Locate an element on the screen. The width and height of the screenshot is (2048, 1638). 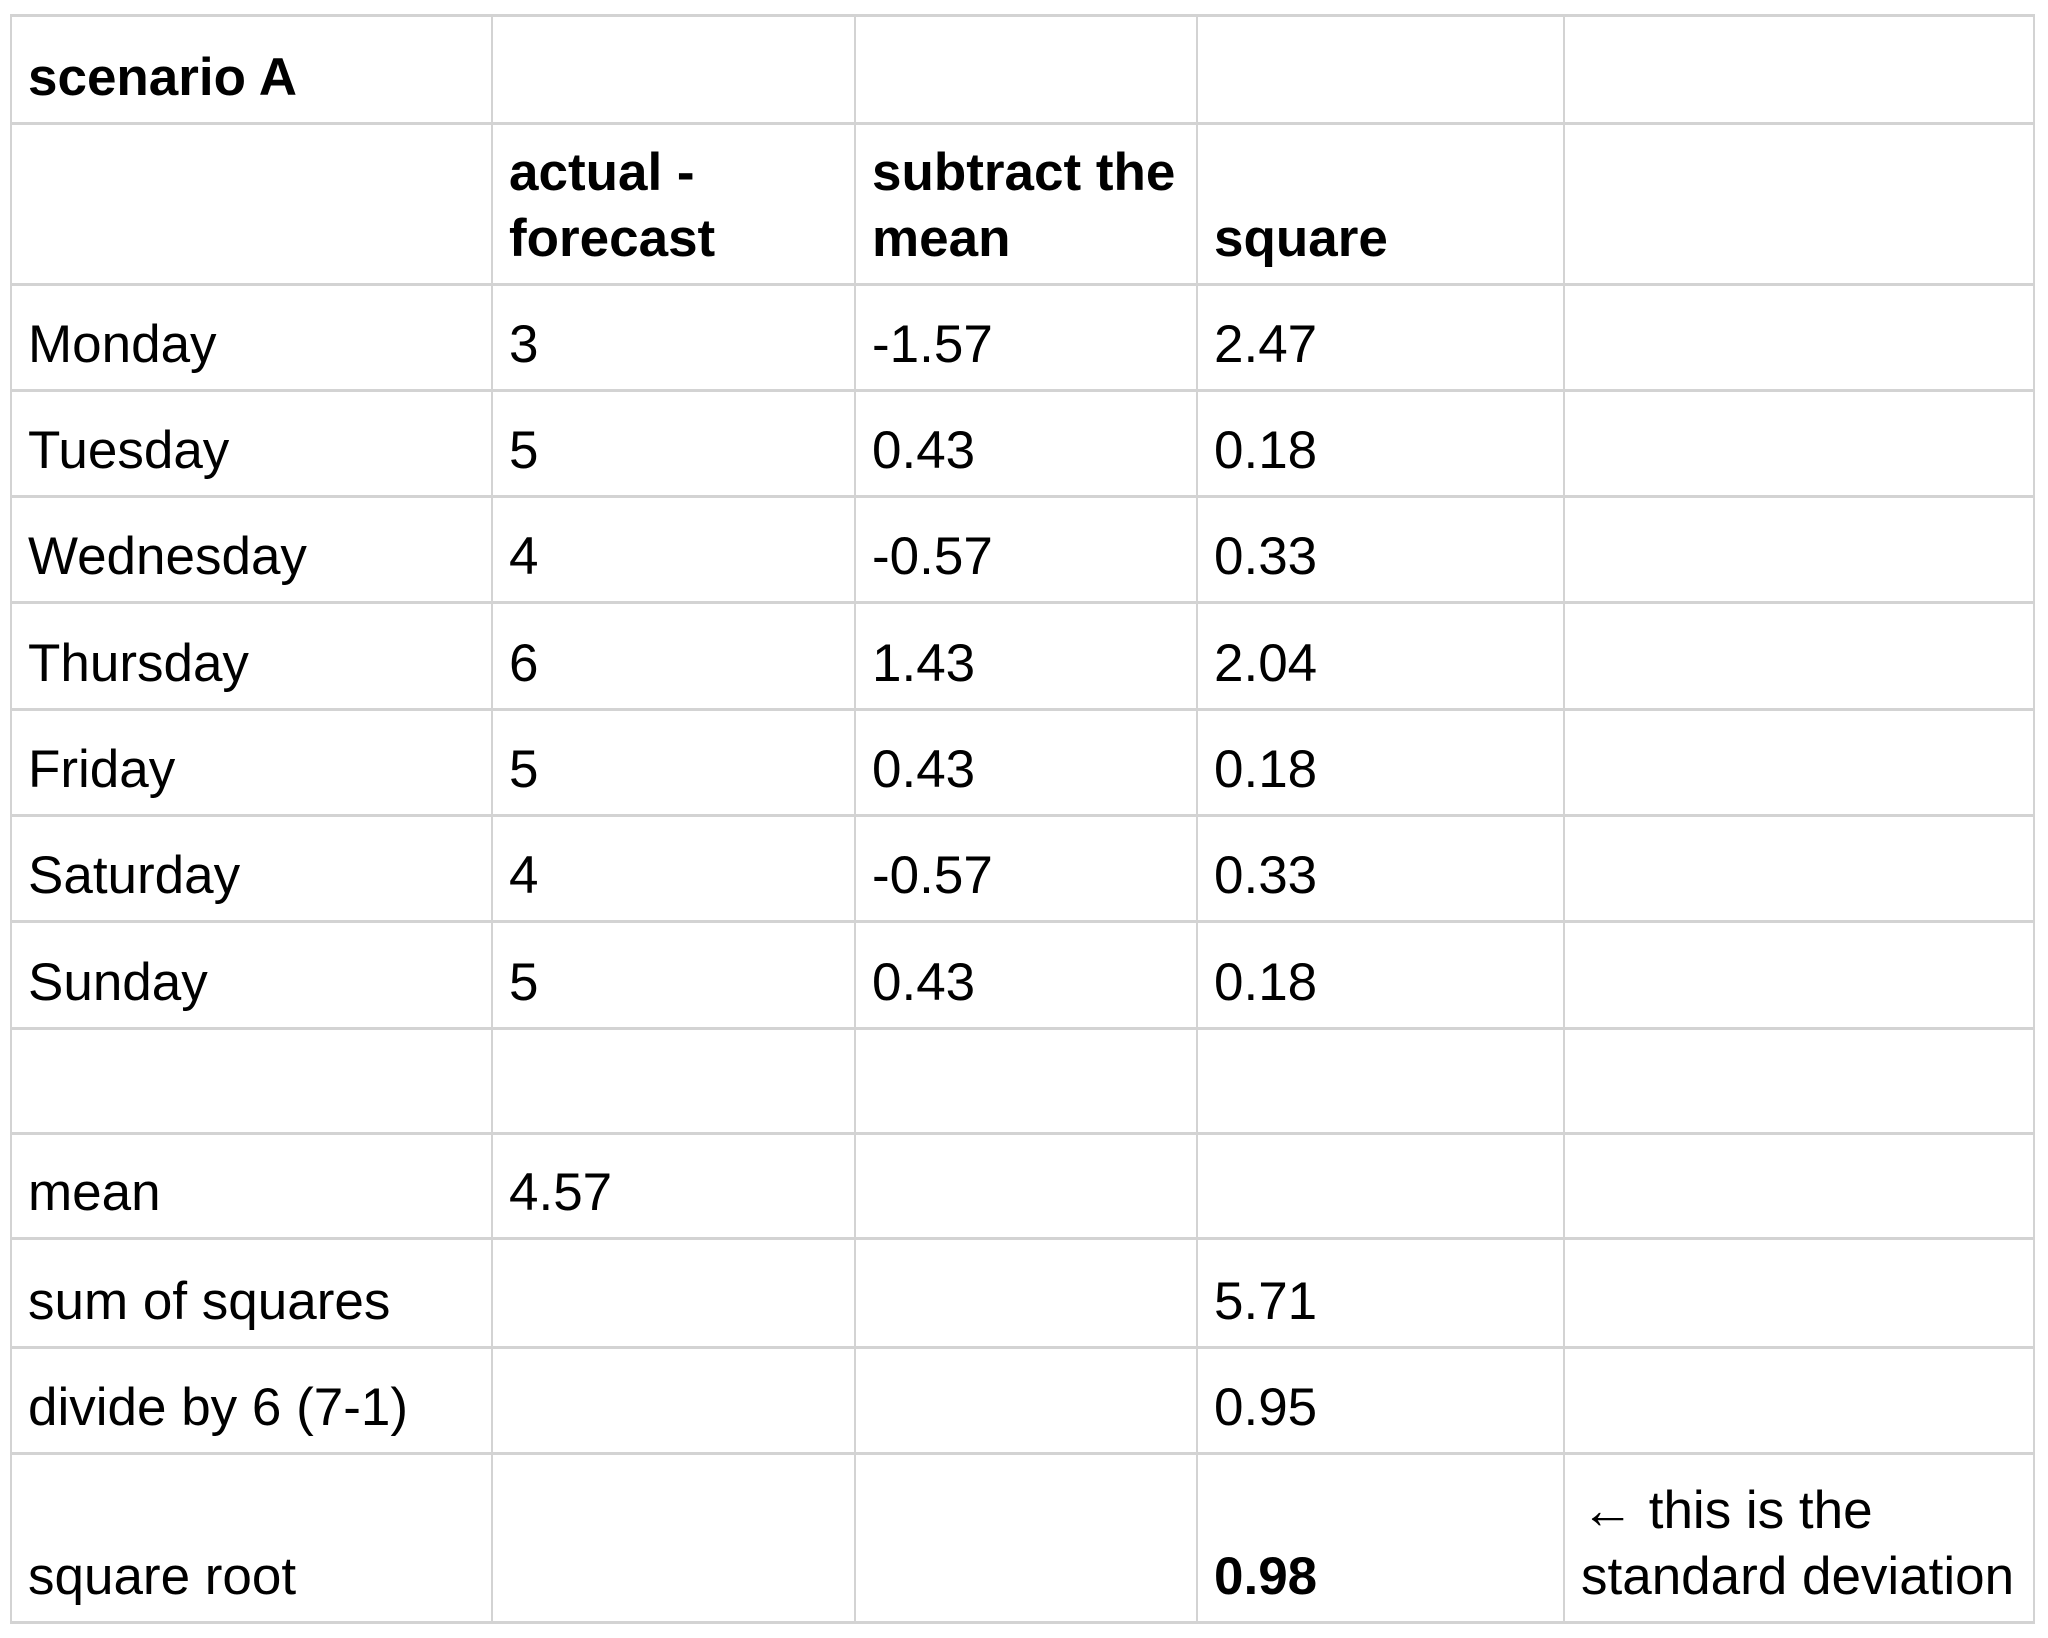
cell-r10-c4 is located at coordinates (1799, 1186).